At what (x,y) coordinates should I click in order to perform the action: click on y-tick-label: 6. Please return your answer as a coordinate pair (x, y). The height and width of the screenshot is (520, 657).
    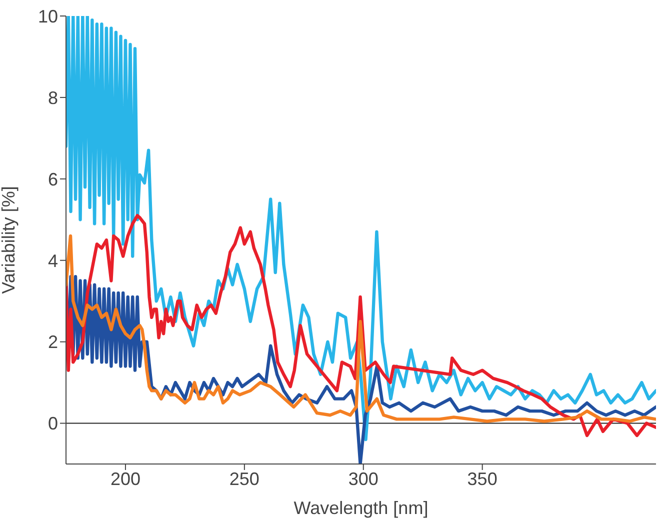
    Looking at the image, I should click on (53, 179).